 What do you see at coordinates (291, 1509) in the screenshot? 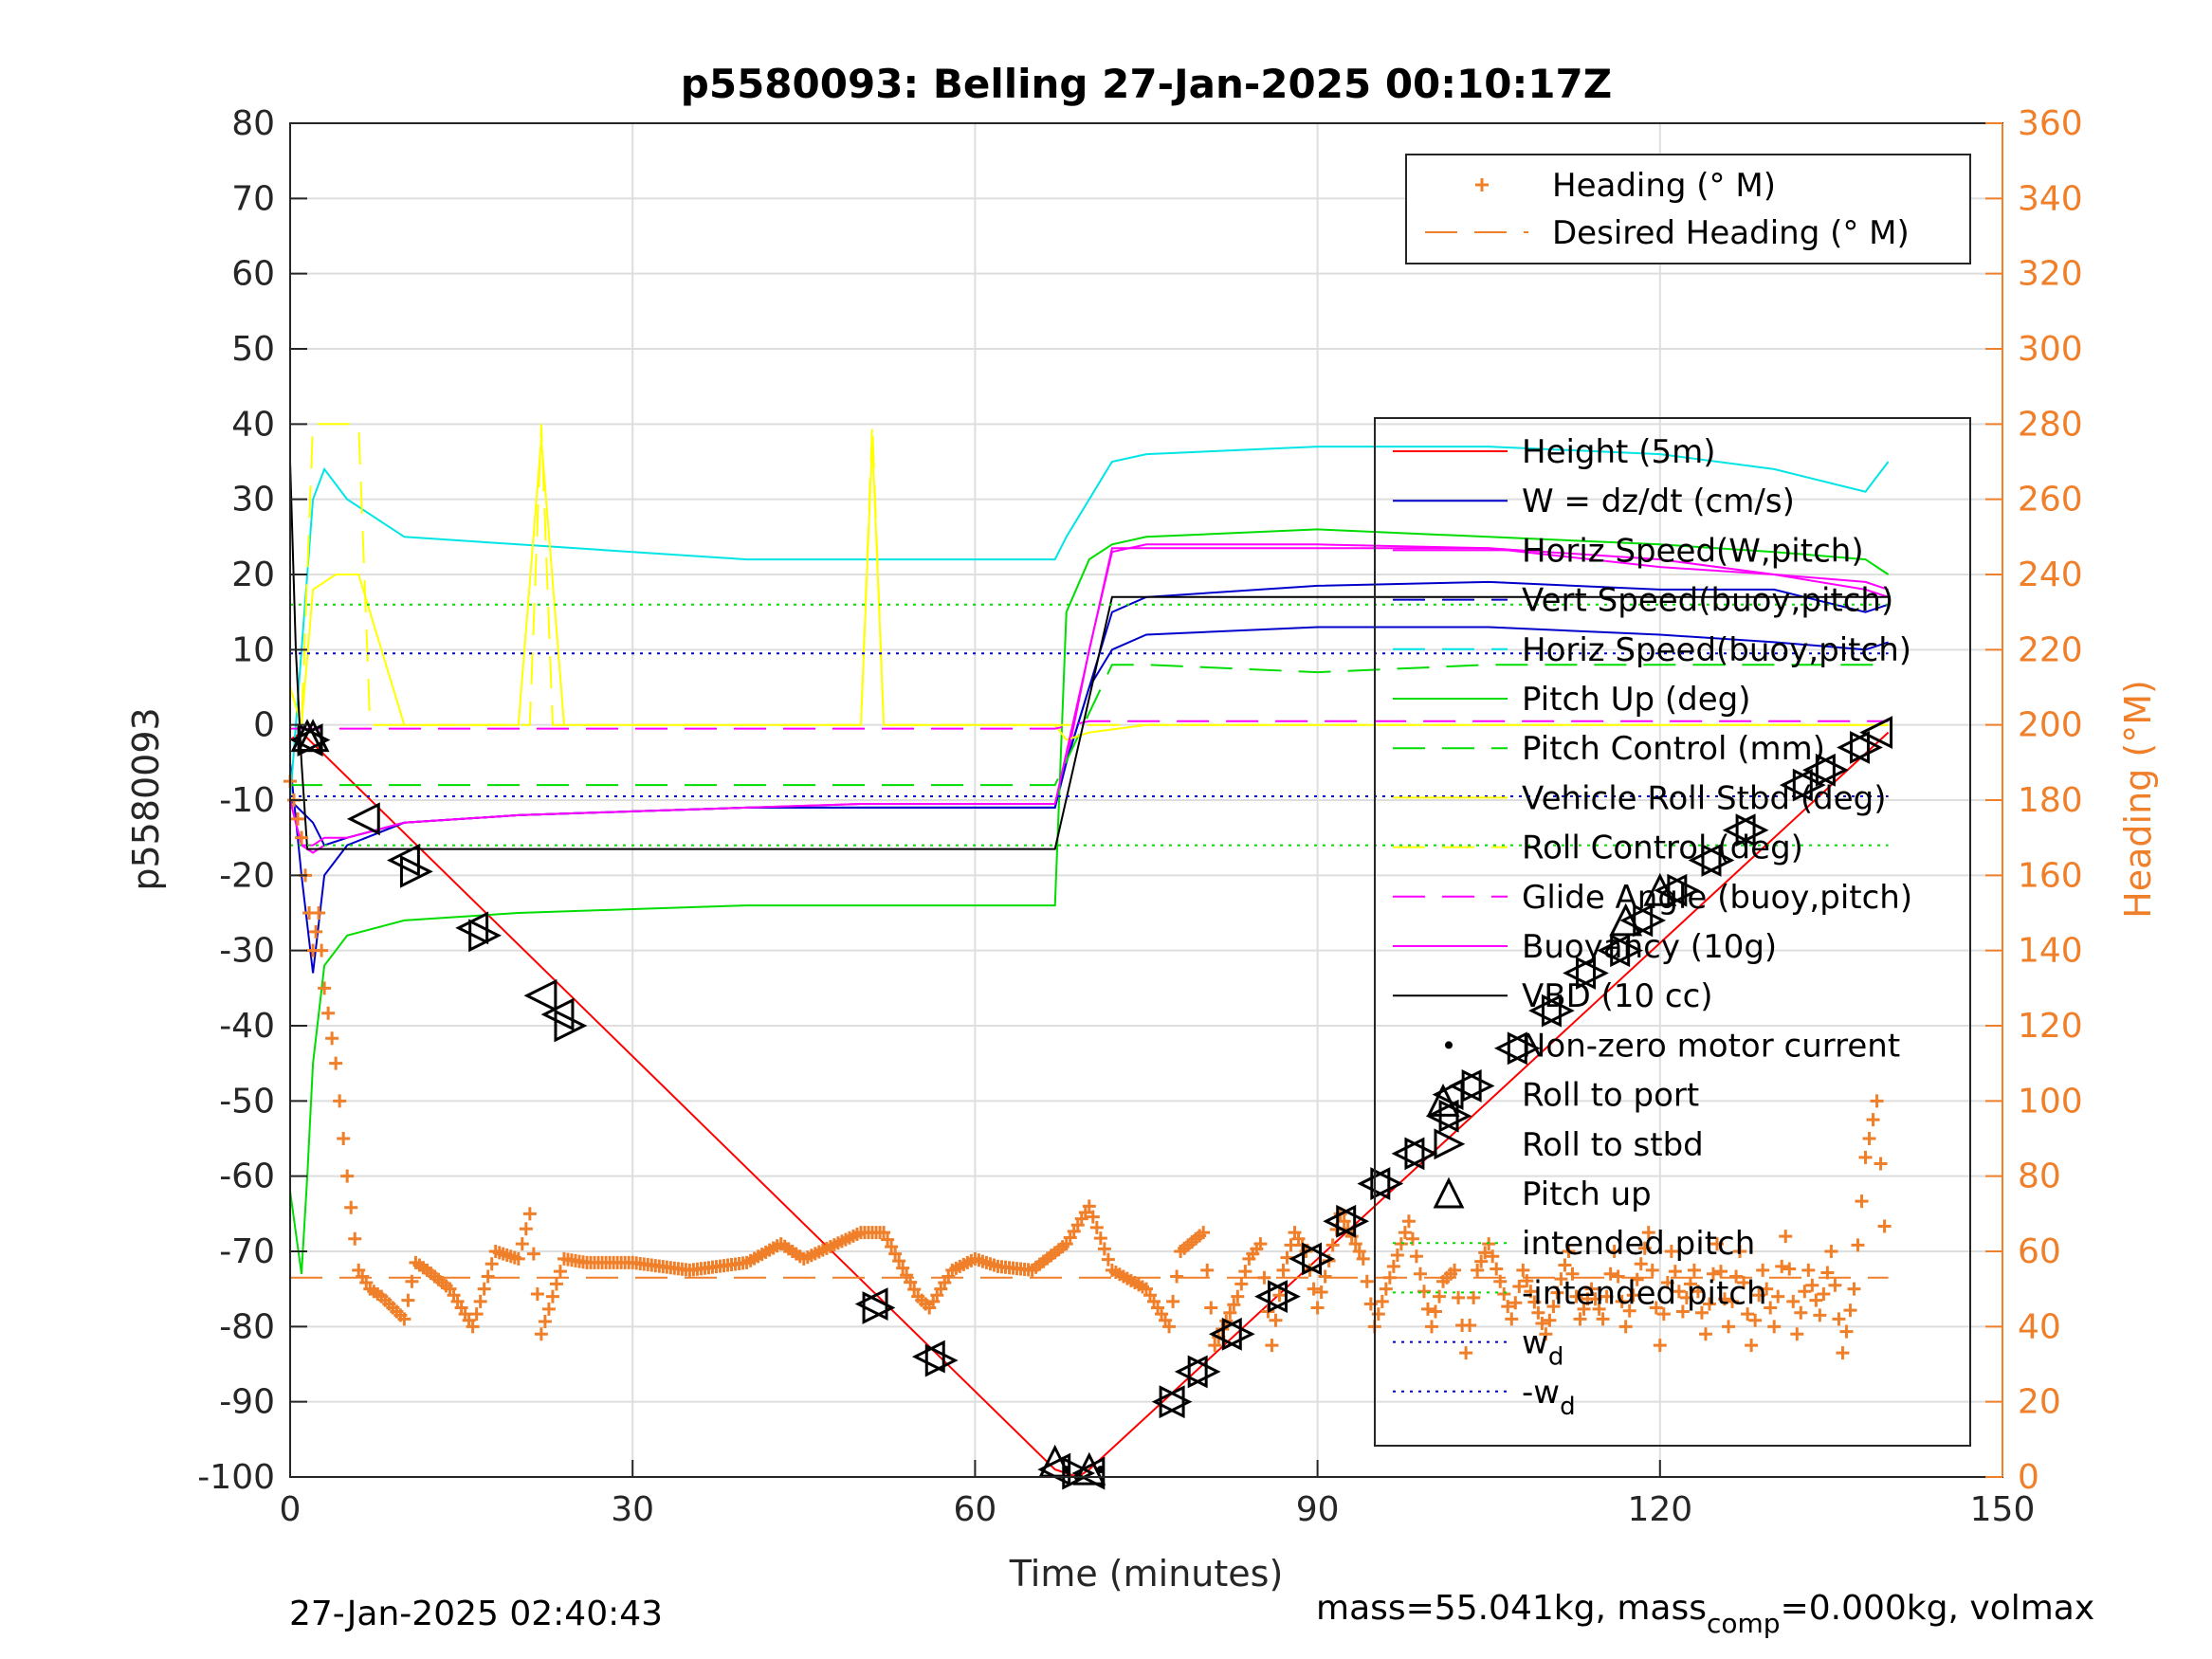
I see `x-tick-label: 0` at bounding box center [291, 1509].